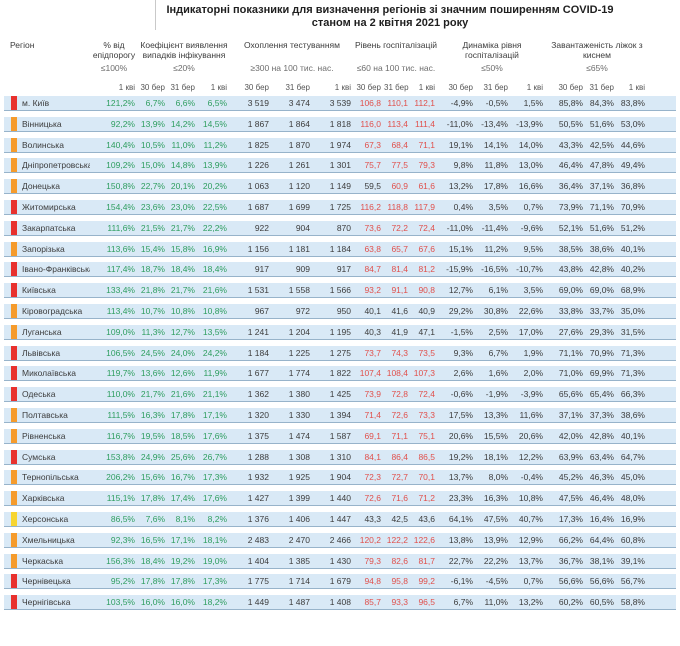 This screenshot has height=646, width=680. Describe the element at coordinates (343, 227) in the screenshot. I see `testing-coverage-value: 870` at that location.